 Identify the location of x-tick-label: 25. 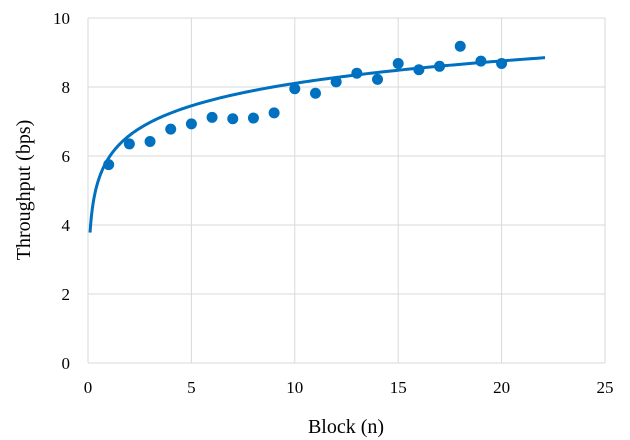
(605, 387).